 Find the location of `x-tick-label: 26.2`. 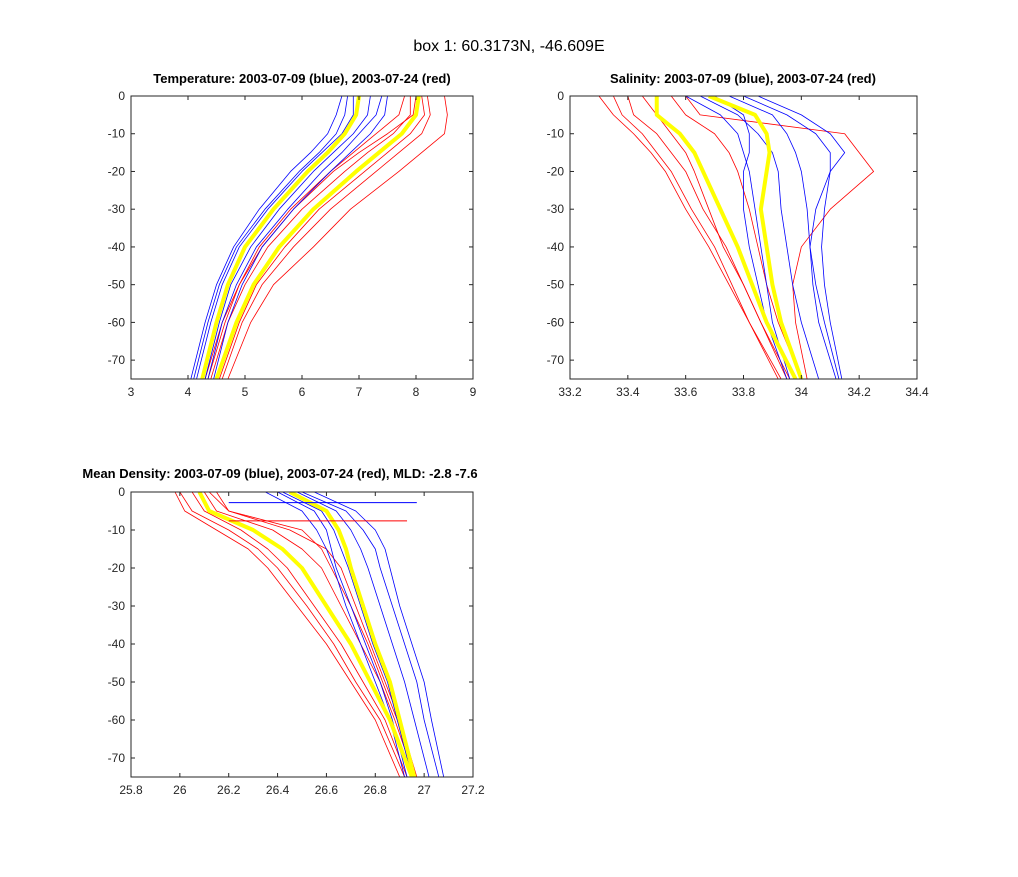

x-tick-label: 26.2 is located at coordinates (229, 790).